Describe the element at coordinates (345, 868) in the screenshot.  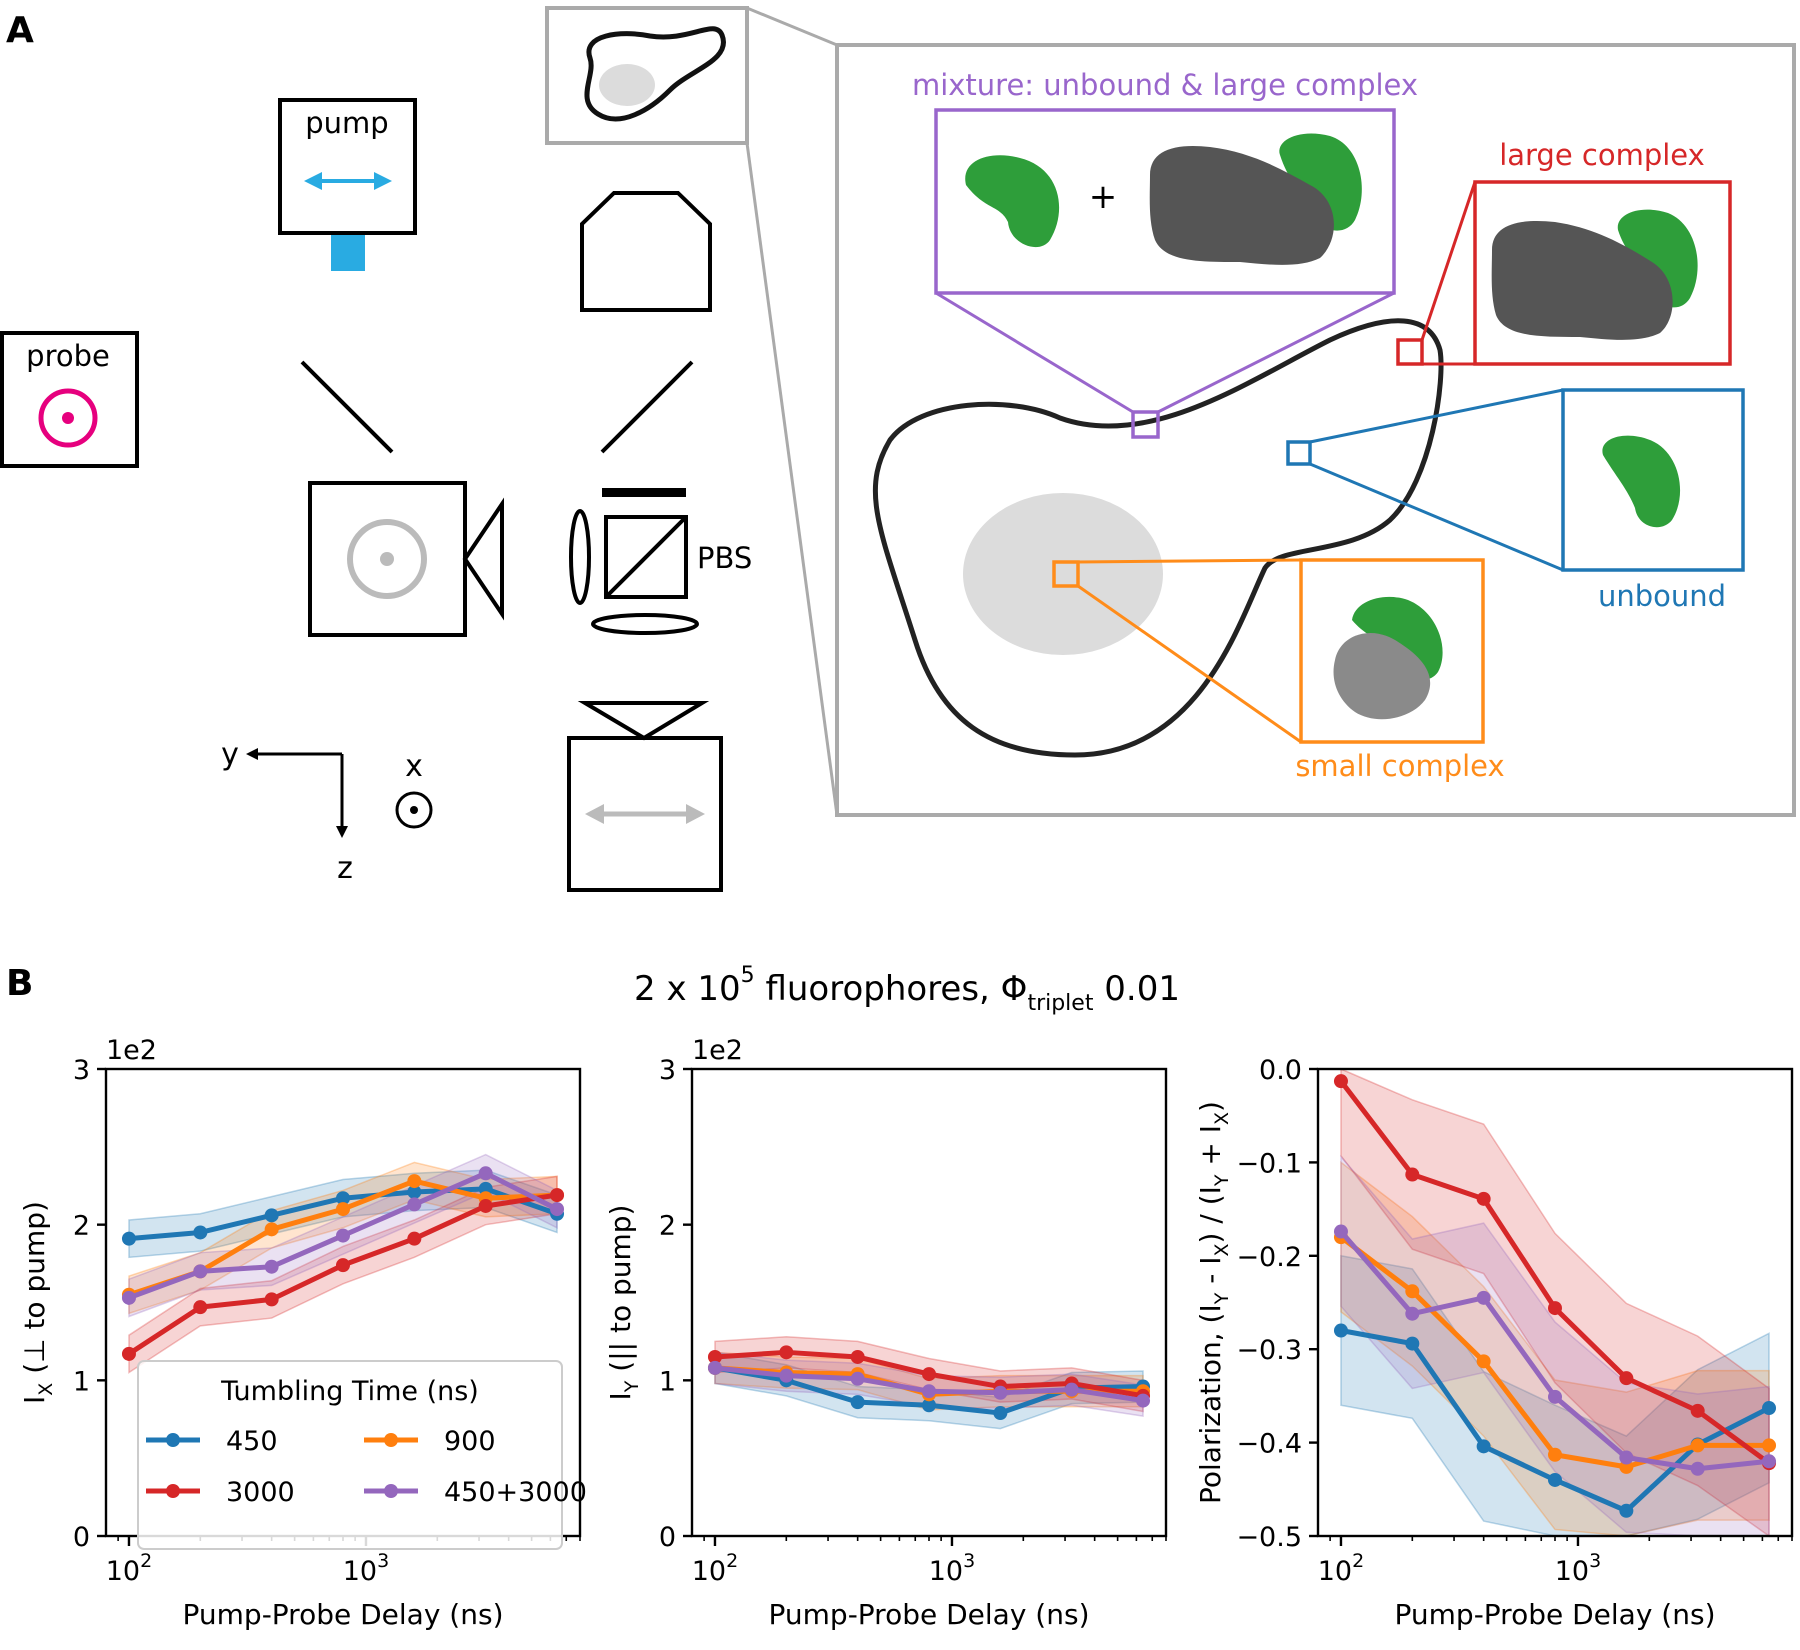
I see `axis-z-label: z` at that location.